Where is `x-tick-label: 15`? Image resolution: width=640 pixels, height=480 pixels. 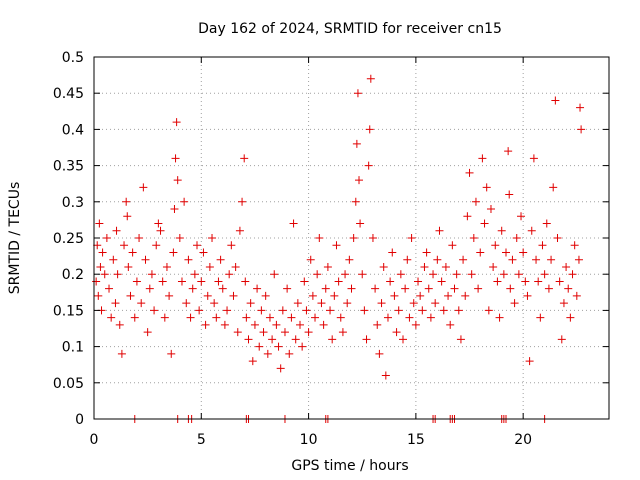
x-tick-label: 15 is located at coordinates (416, 440).